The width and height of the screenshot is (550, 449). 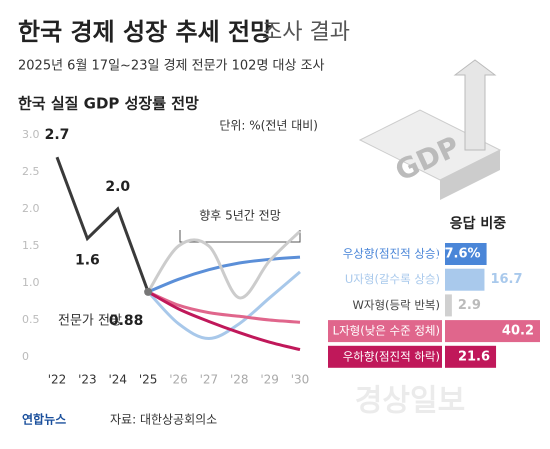 I want to click on value-label: 21.6, so click(x=474, y=356).